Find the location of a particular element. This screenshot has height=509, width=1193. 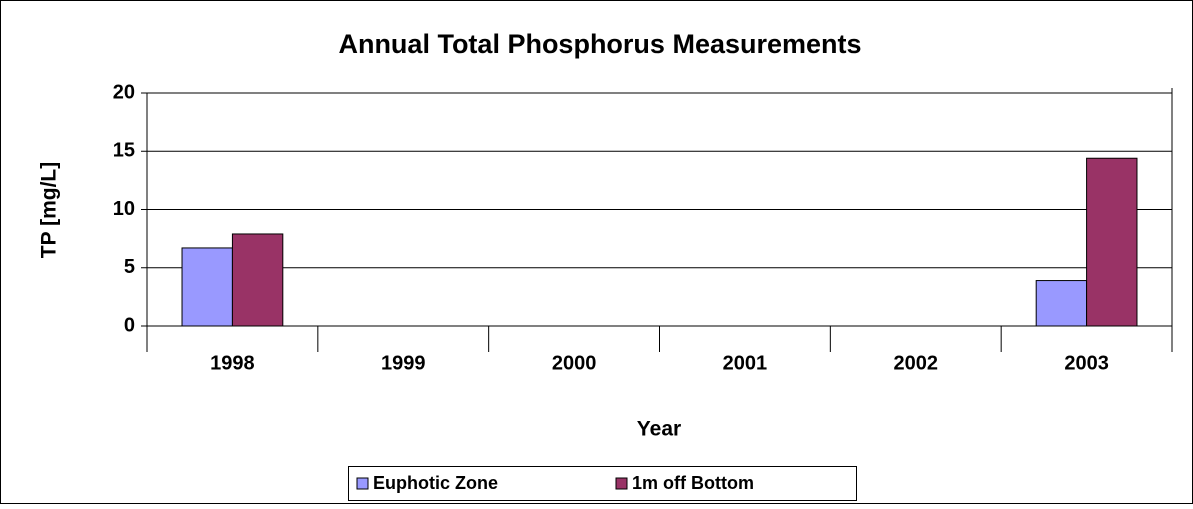

chart-title: Annual Total Phosphorus Measurements is located at coordinates (599, 44).